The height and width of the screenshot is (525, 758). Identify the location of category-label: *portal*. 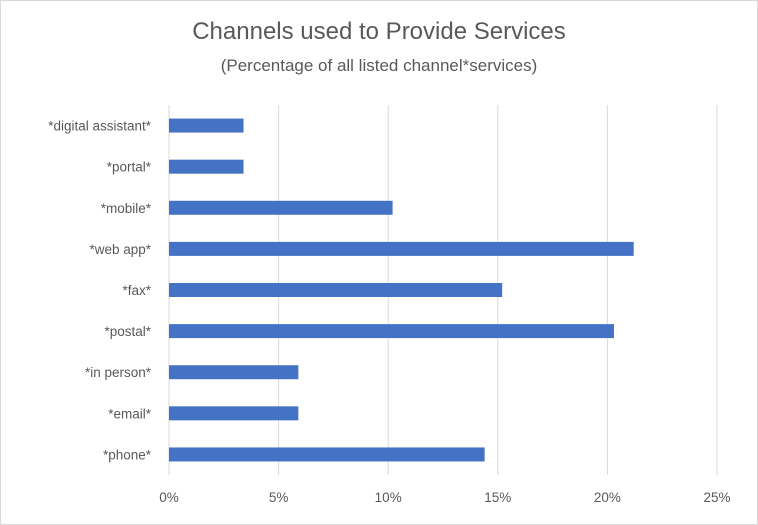
(129, 167).